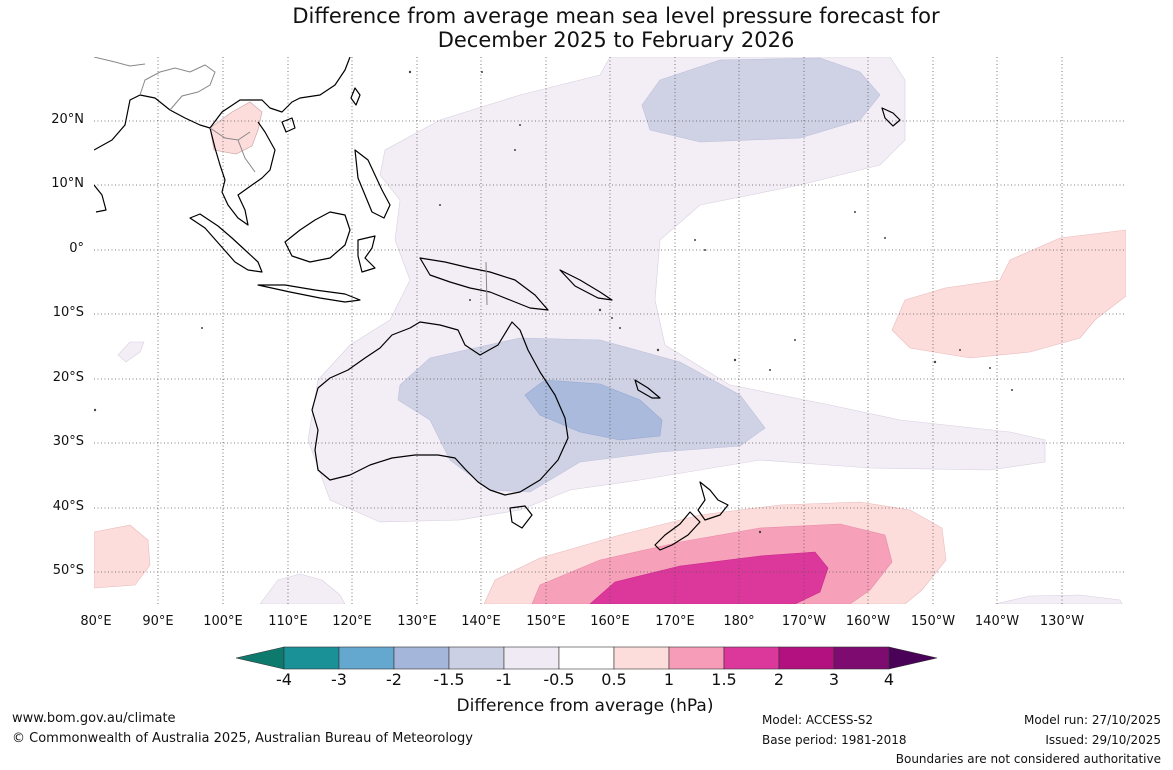 This screenshot has height=770, width=1173. Describe the element at coordinates (585, 706) in the screenshot. I see `colorbar-title: Difference from average (hPa)` at that location.